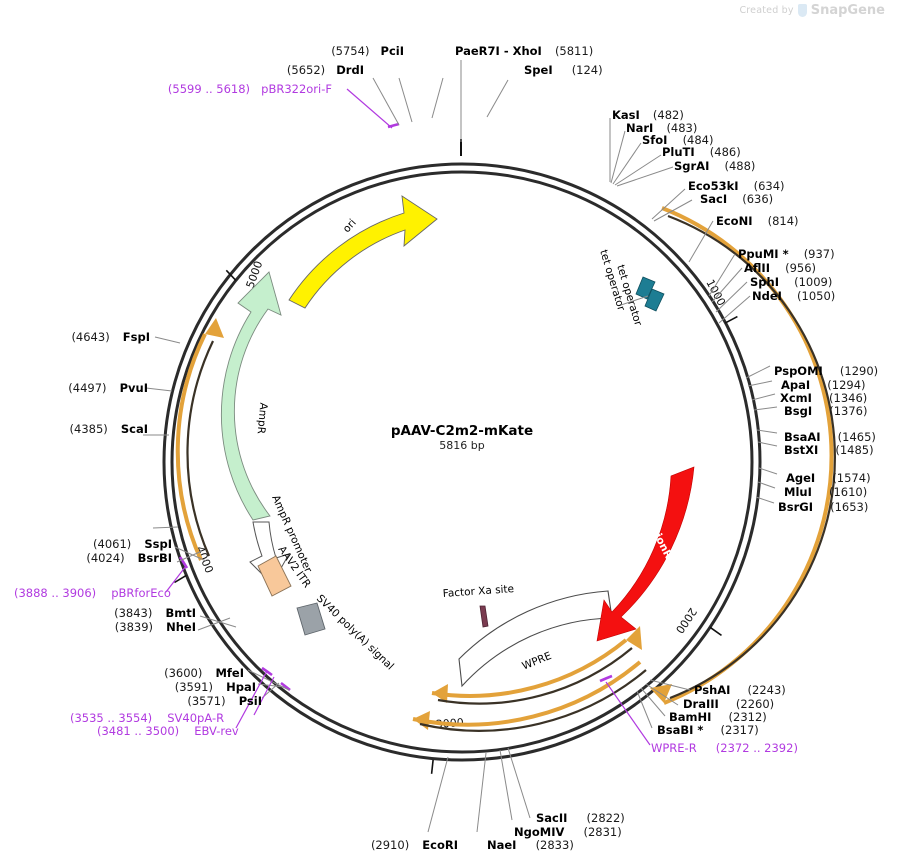 This screenshot has height=860, width=897. Describe the element at coordinates (802, 437) in the screenshot. I see `enzyme-name-bsaai: BsaAI` at that location.